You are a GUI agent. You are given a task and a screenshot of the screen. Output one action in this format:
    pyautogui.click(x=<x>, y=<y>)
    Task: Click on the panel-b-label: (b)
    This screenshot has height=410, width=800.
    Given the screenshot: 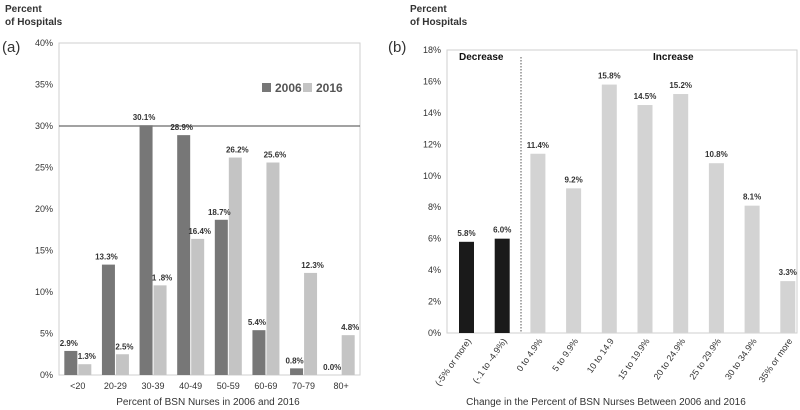 What is the action you would take?
    pyautogui.click(x=397, y=47)
    